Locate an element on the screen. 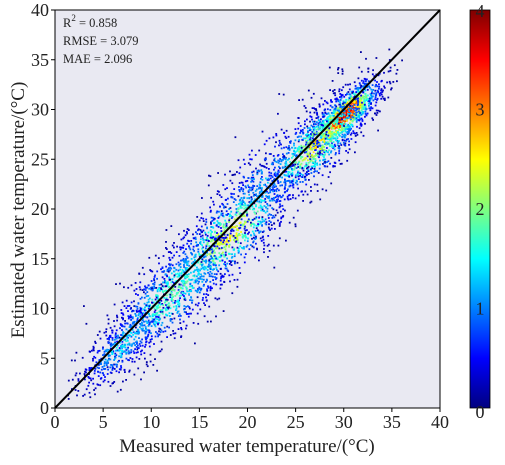 The width and height of the screenshot is (505, 465). y-tick-label: 10 is located at coordinates (40, 309).